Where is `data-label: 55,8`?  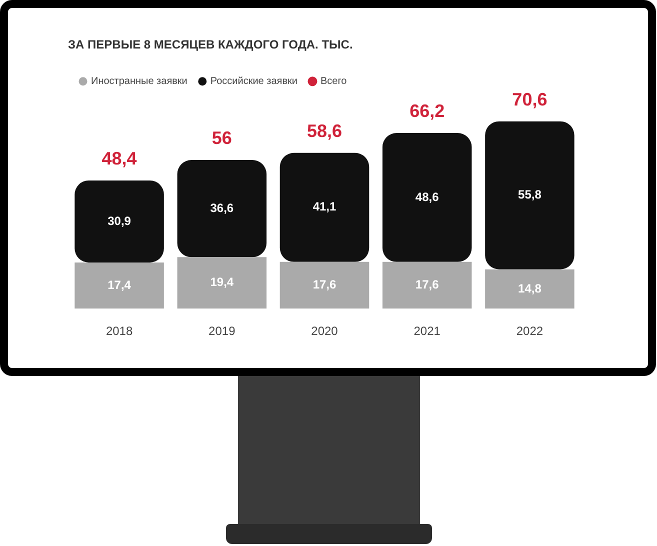
data-label: 55,8 is located at coordinates (530, 195).